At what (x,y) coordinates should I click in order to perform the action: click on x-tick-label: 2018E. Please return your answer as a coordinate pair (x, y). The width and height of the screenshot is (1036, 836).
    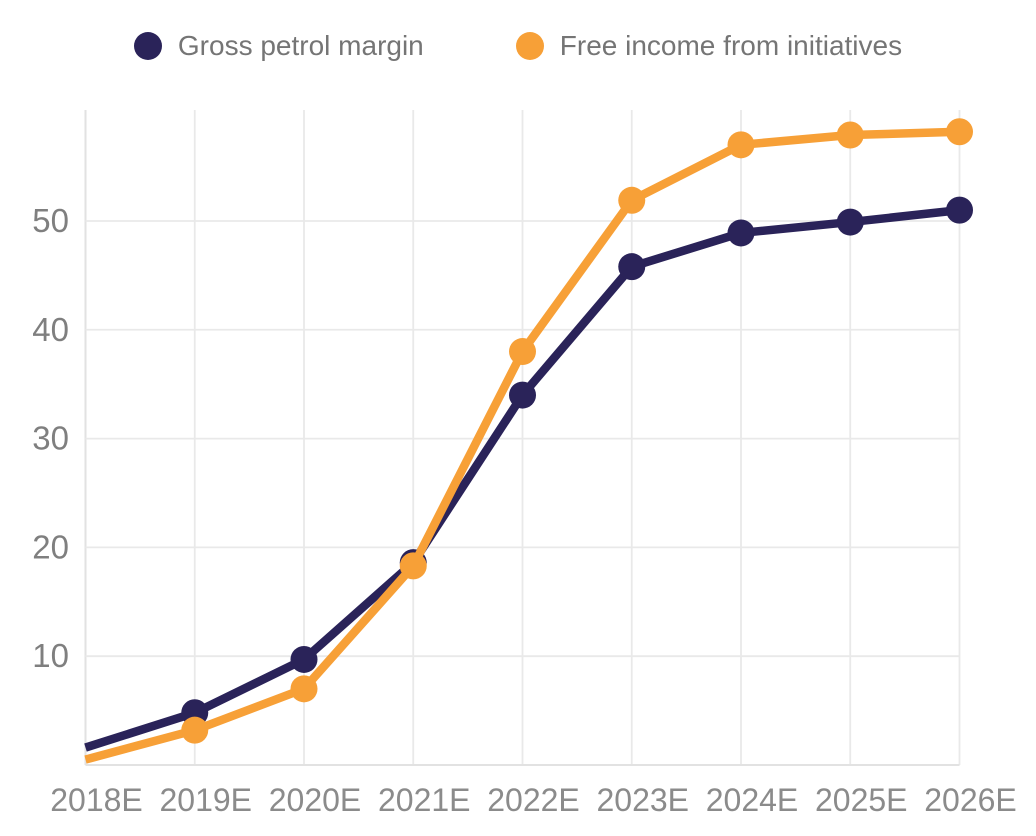
    Looking at the image, I should click on (96, 800).